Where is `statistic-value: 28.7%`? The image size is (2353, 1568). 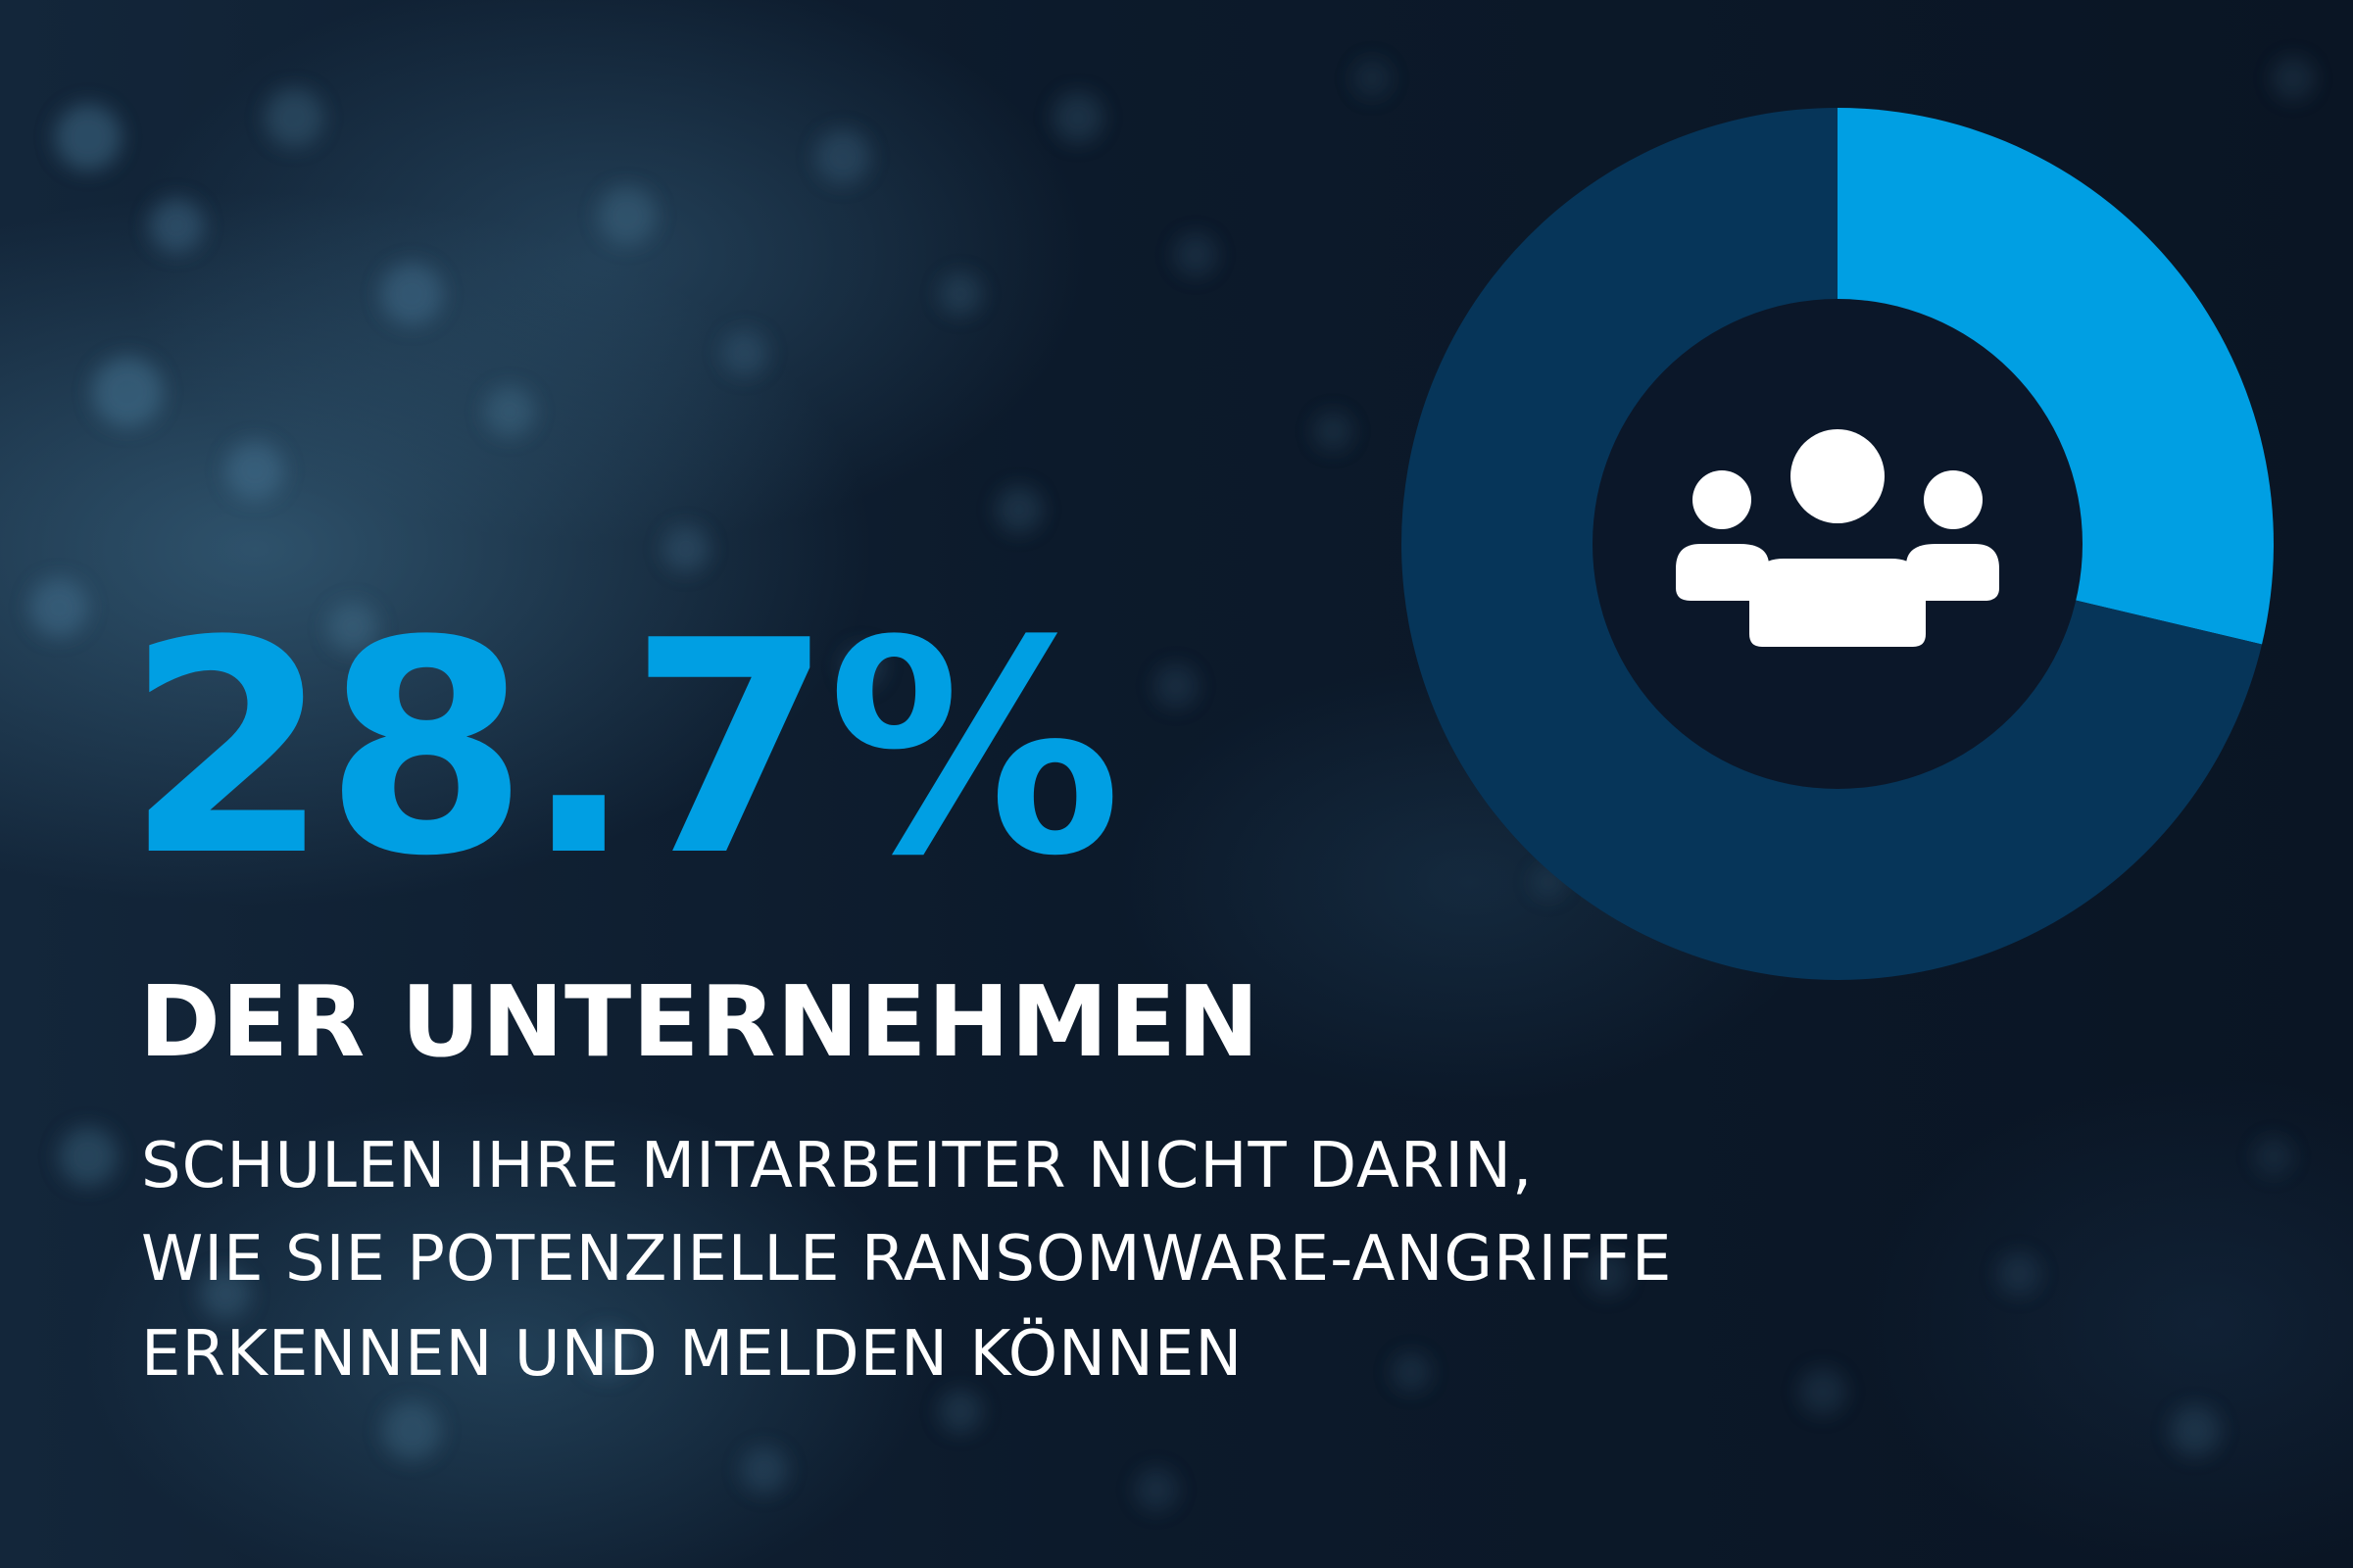
statistic-value: 28.7% is located at coordinates (623, 749).